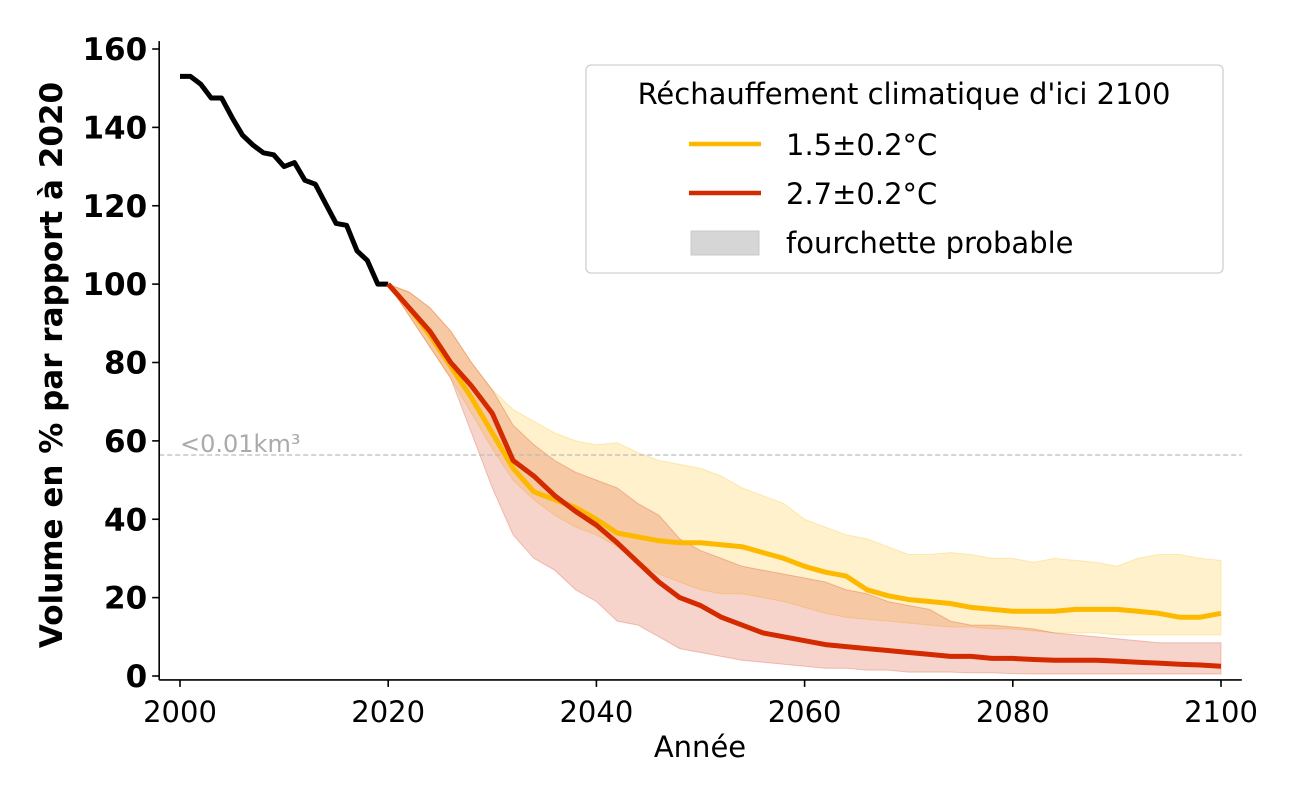 Image resolution: width=1300 pixels, height=800 pixels. Describe the element at coordinates (114, 207) in the screenshot. I see `y-tick-label: 120` at that location.